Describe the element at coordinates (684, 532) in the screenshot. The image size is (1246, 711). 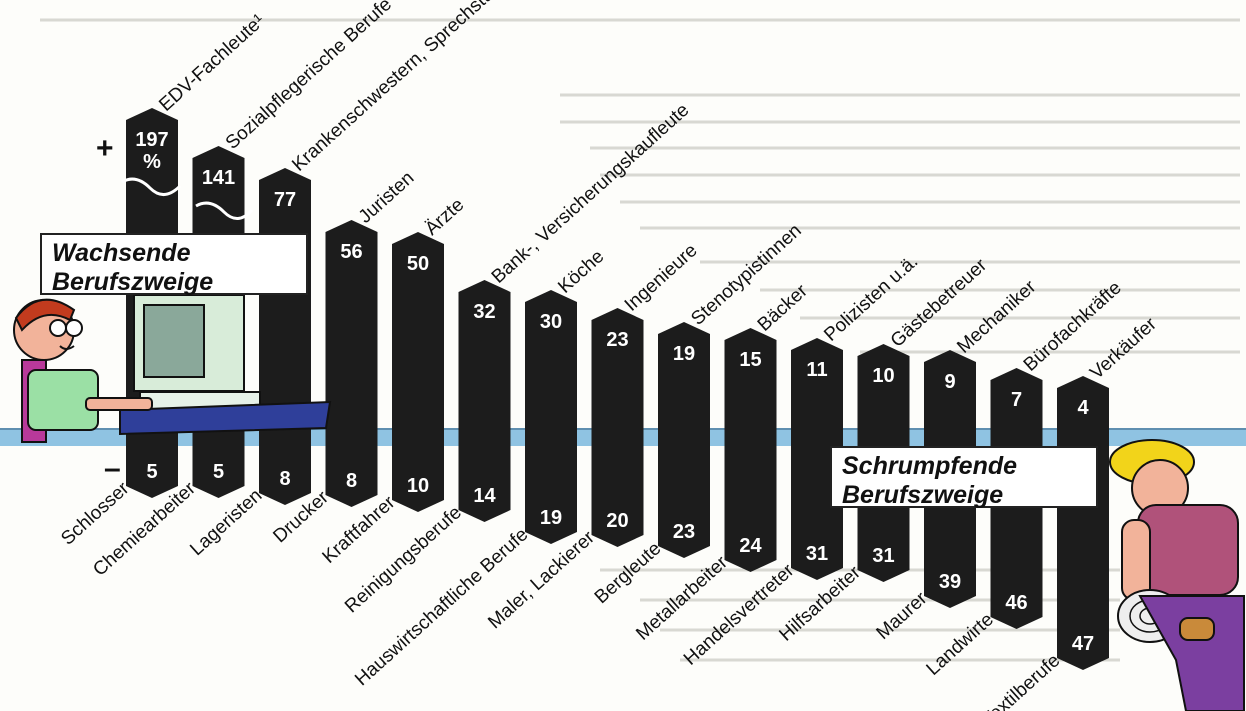
I see `shrink-value: 23` at that location.